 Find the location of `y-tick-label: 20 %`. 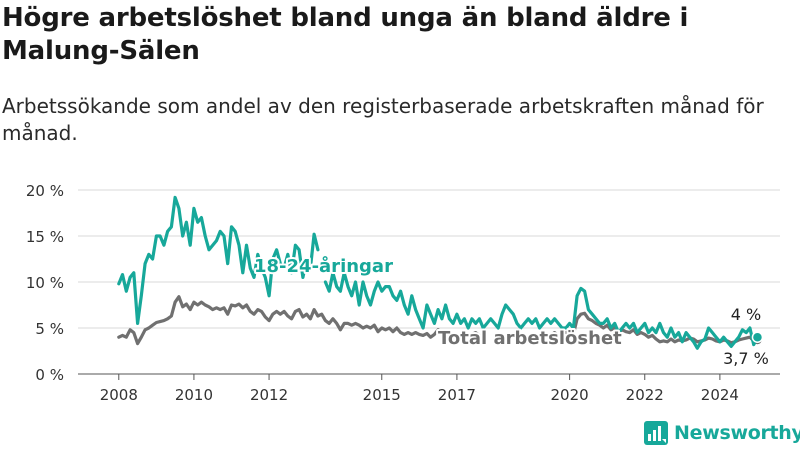

y-tick-label: 20 % is located at coordinates (45, 191).